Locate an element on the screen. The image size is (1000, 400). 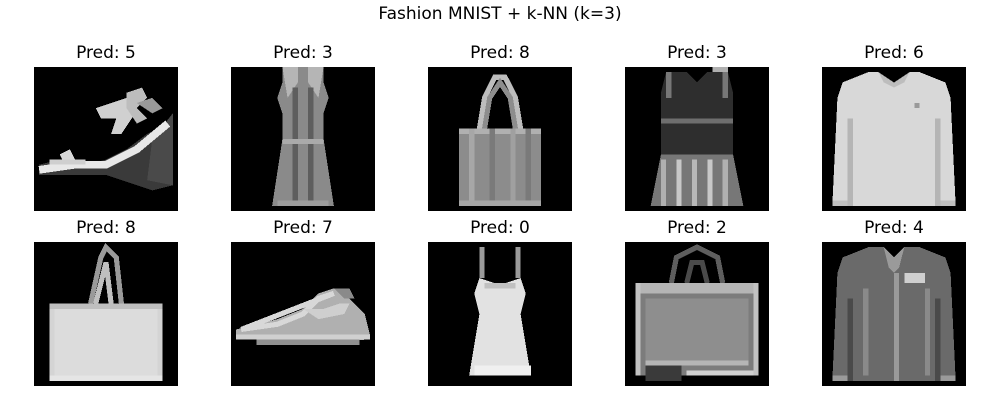
panel-title: Pred: 0 is located at coordinates (500, 228).